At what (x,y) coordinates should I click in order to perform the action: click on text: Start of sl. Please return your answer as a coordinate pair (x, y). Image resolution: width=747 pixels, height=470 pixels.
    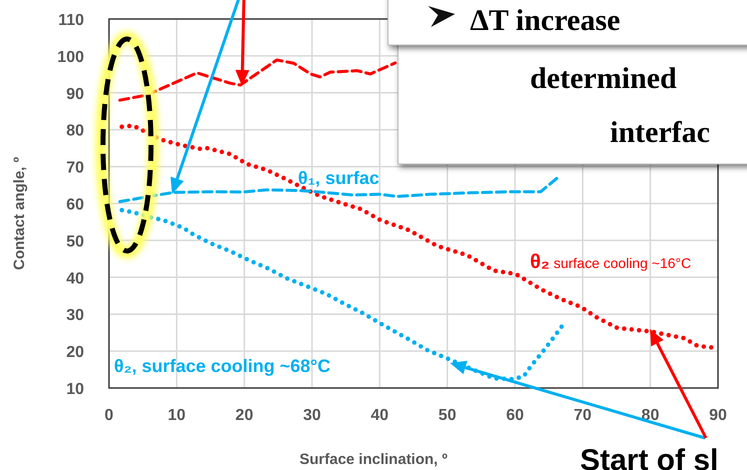
    Looking at the image, I should click on (649, 457).